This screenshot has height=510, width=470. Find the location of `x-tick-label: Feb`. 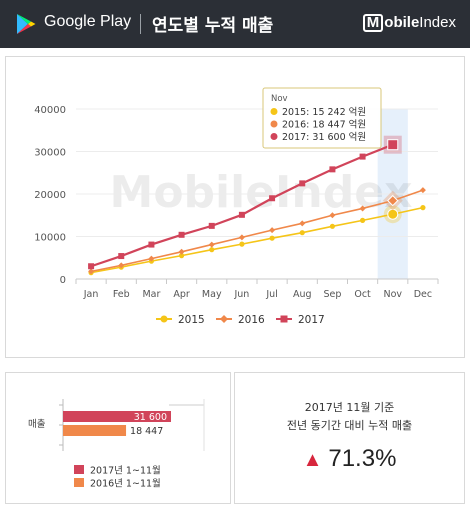

x-tick-label: Feb is located at coordinates (121, 294).